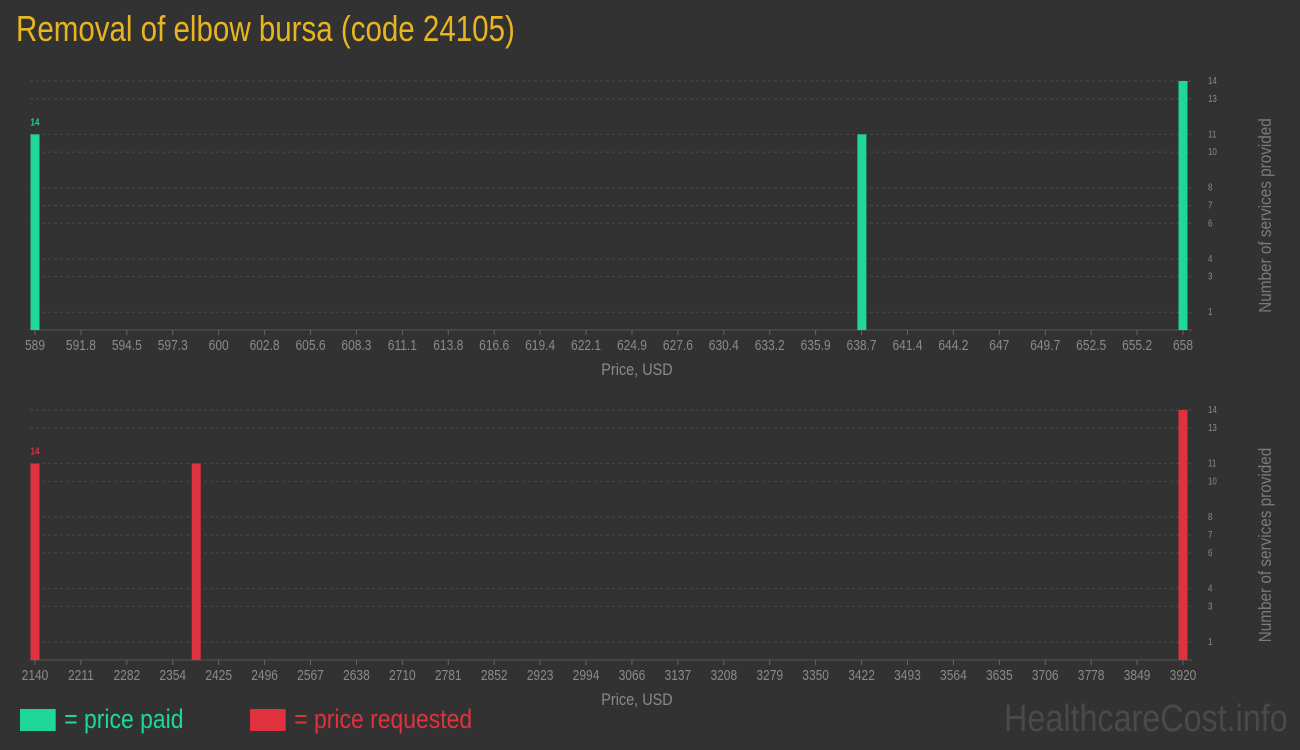 The image size is (1300, 750). Describe the element at coordinates (723, 675) in the screenshot. I see `x-tick-label: 3208` at that location.